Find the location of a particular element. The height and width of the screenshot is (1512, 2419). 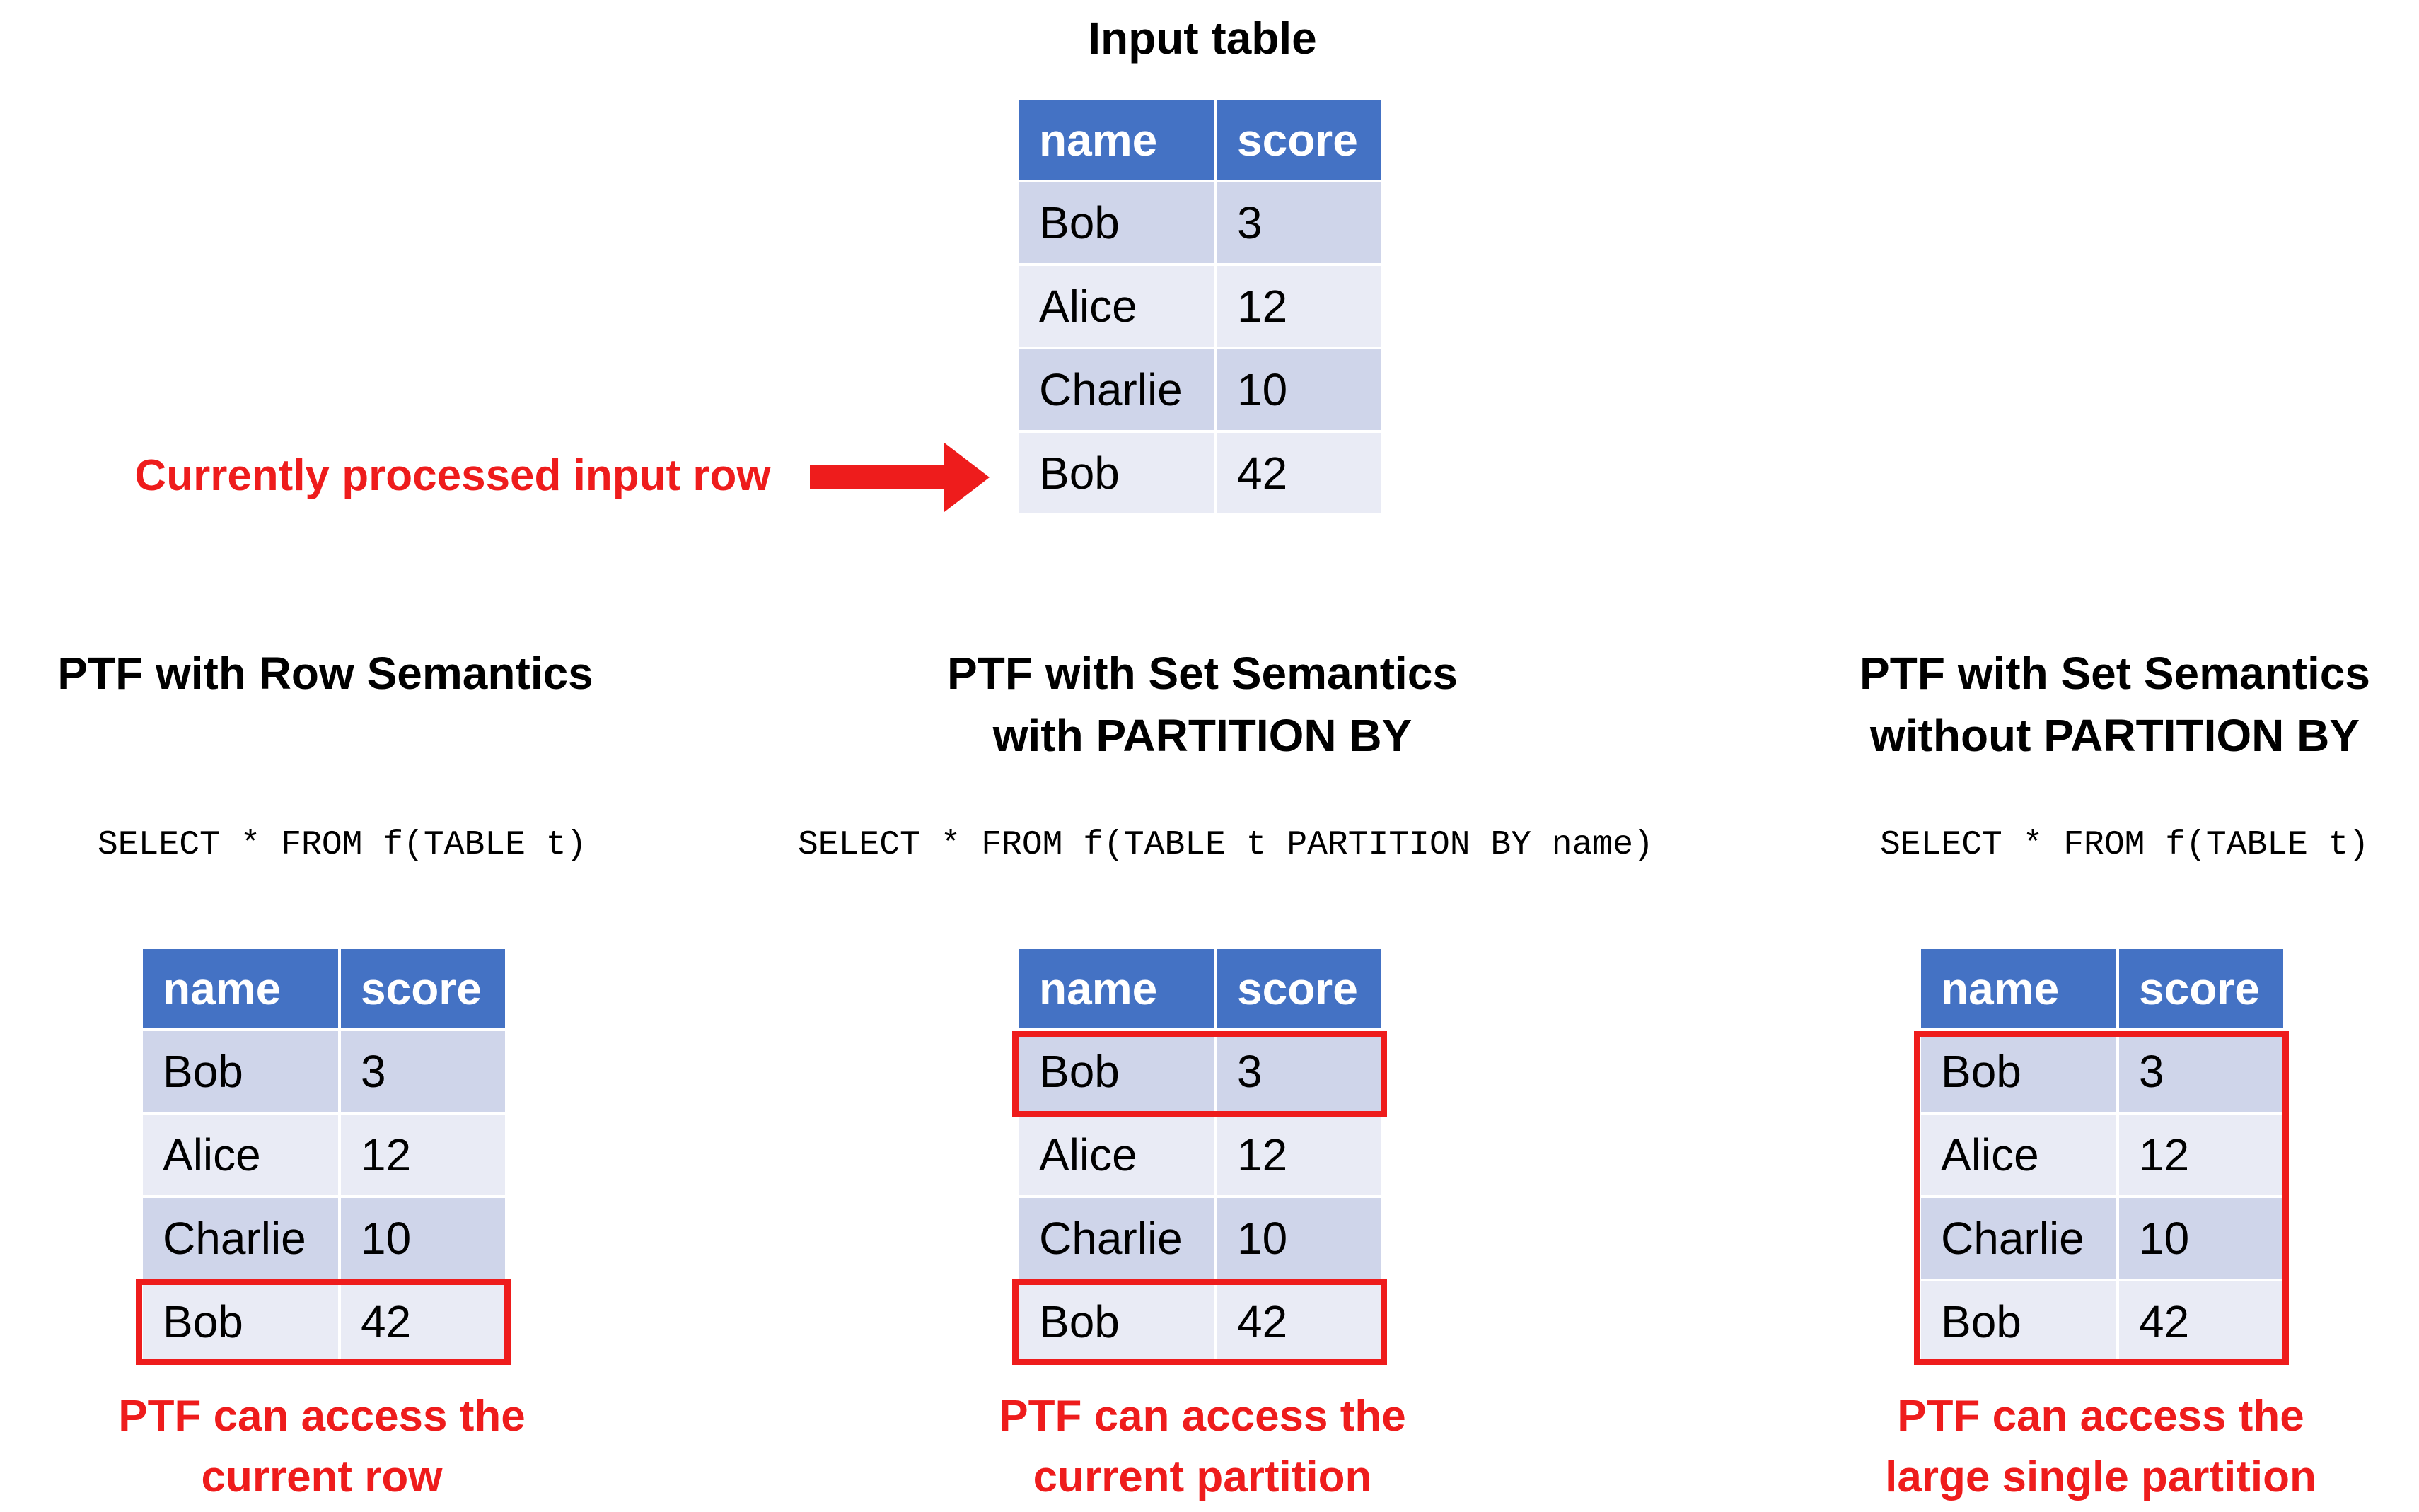

arrow-right-icon is located at coordinates (900, 477).